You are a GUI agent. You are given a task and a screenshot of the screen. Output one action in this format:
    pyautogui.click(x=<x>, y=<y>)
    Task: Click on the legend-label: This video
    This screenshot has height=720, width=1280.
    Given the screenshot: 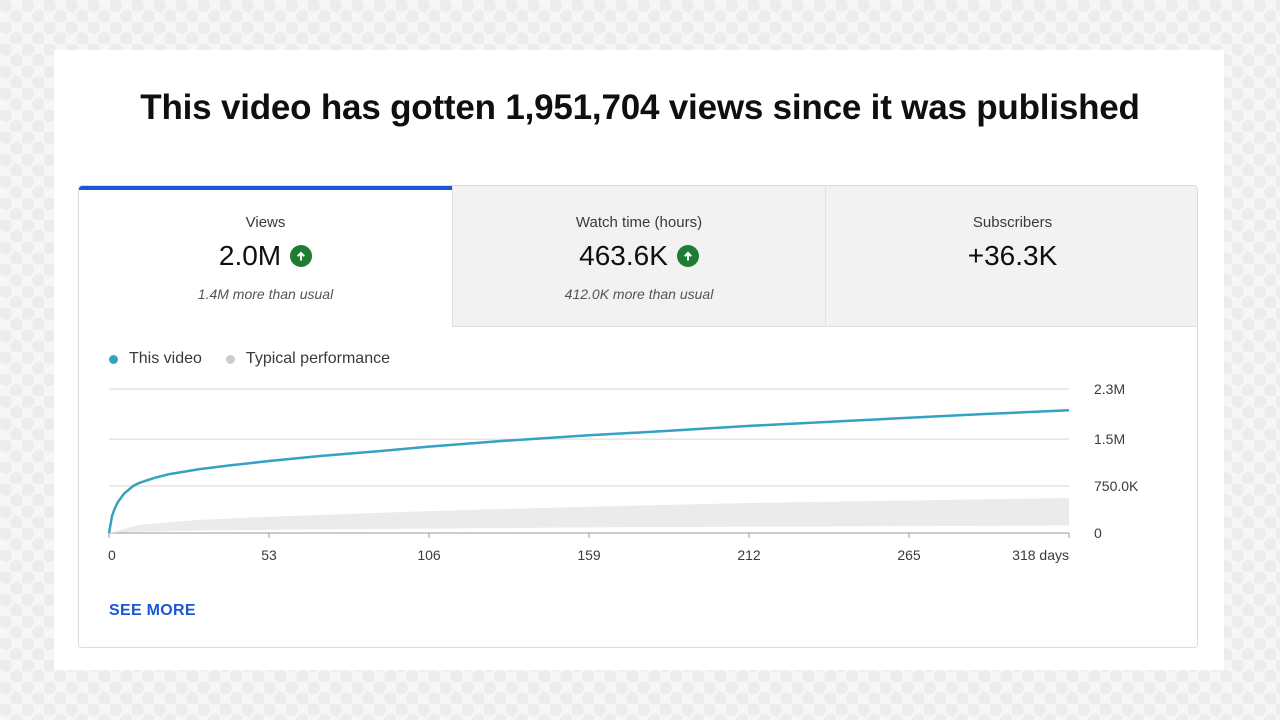 What is the action you would take?
    pyautogui.click(x=165, y=358)
    